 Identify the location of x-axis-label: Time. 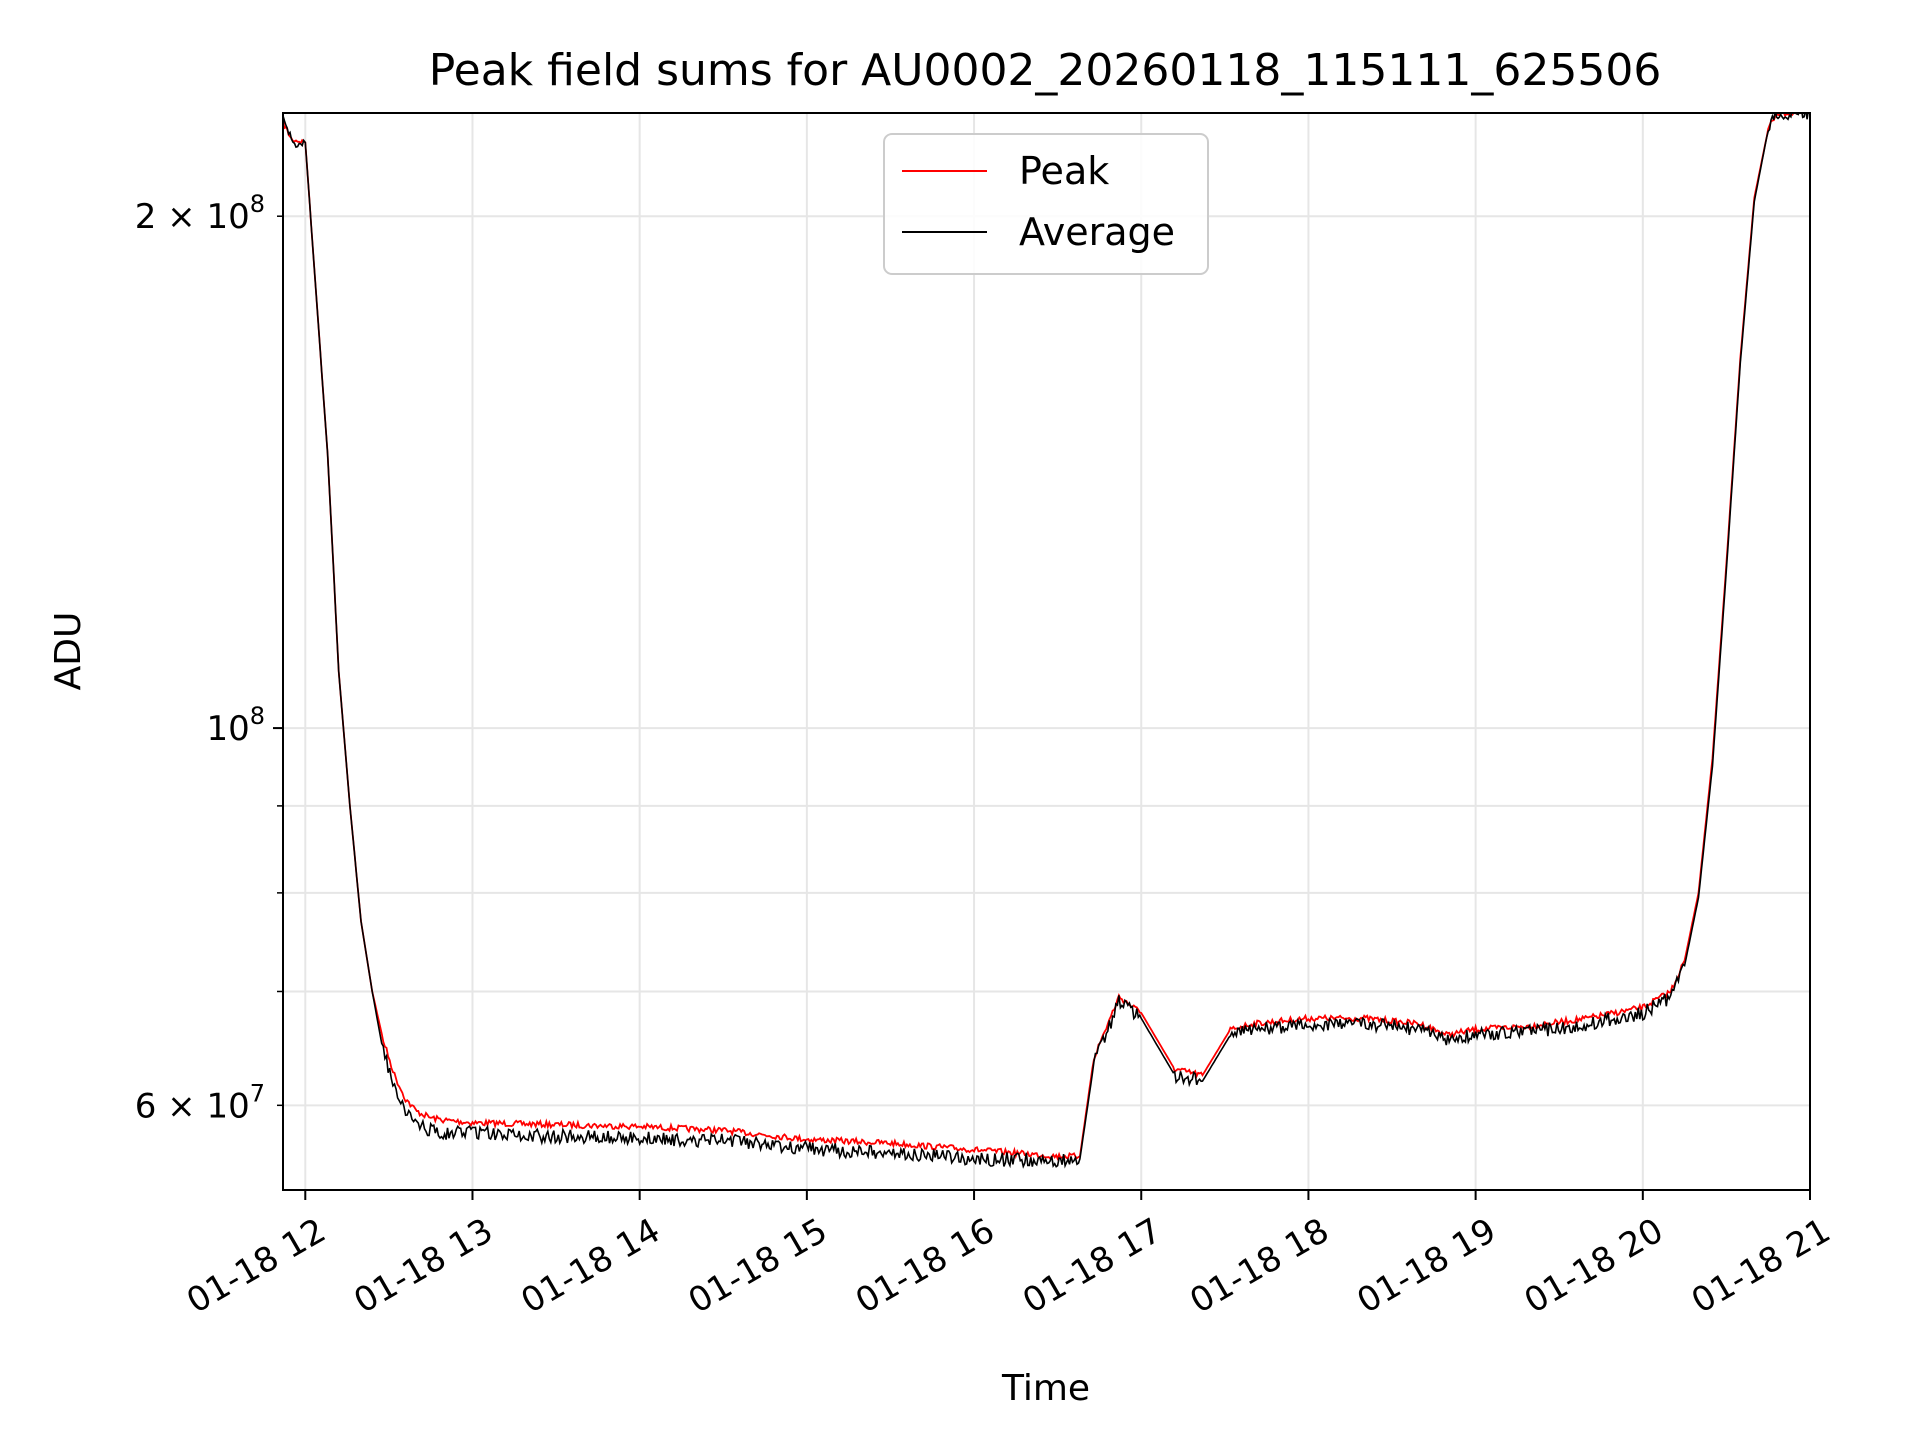
(1045, 1388).